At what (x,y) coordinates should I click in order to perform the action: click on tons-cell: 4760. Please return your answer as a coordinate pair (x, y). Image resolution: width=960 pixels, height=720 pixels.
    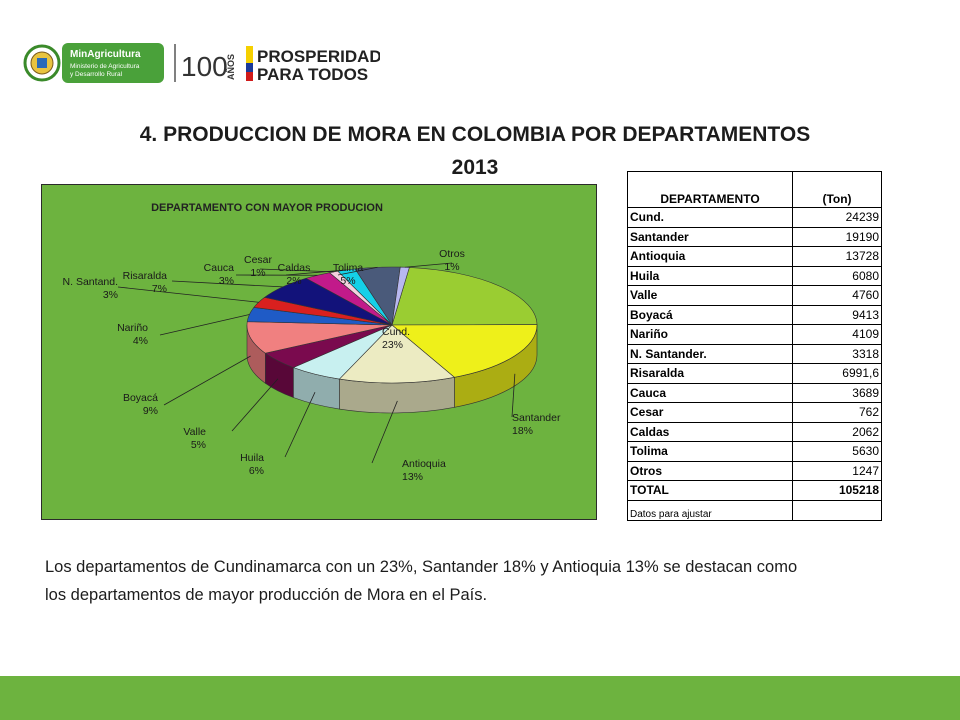
    Looking at the image, I should click on (837, 295).